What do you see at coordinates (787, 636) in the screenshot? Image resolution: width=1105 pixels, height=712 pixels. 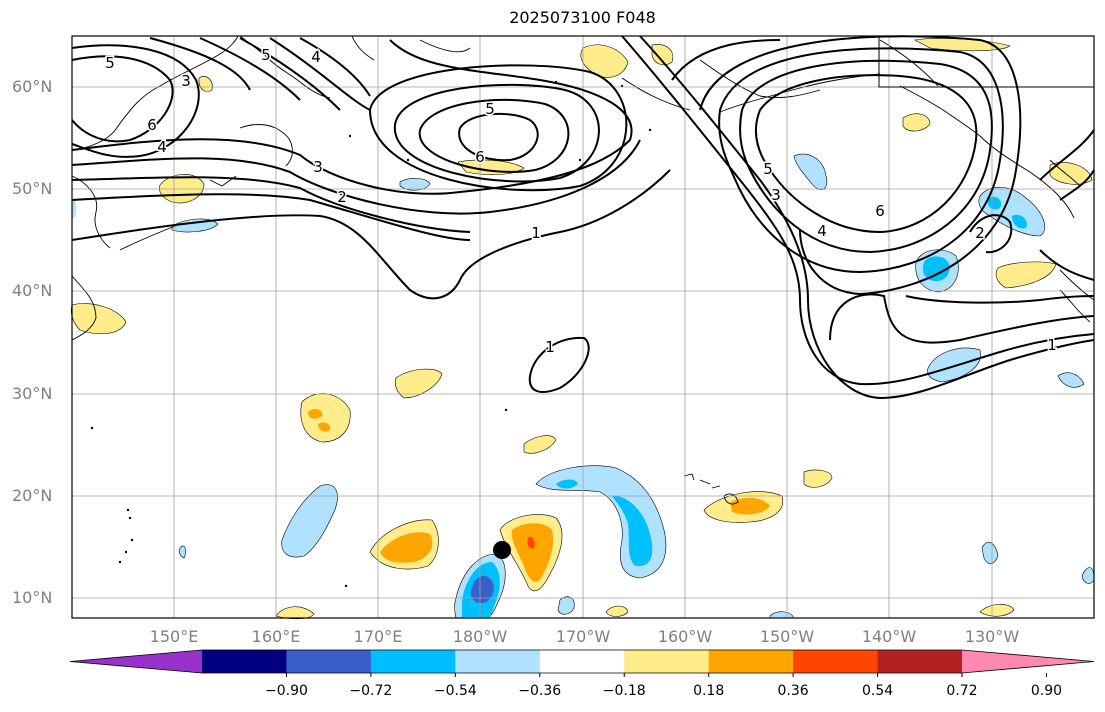 I see `lon-label-150w: 150°W` at bounding box center [787, 636].